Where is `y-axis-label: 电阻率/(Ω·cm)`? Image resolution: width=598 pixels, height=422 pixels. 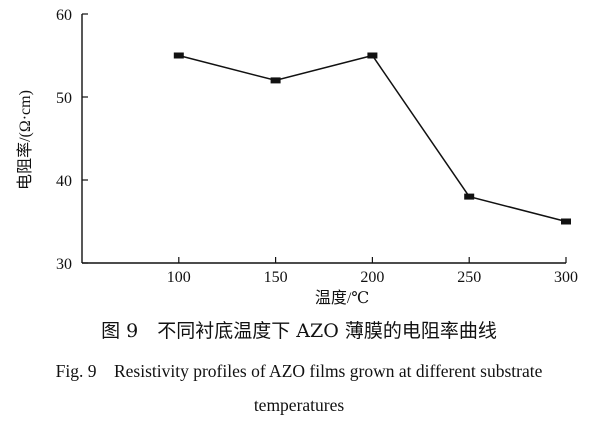 y-axis-label: 电阻率/(Ω·cm) is located at coordinates (25, 140).